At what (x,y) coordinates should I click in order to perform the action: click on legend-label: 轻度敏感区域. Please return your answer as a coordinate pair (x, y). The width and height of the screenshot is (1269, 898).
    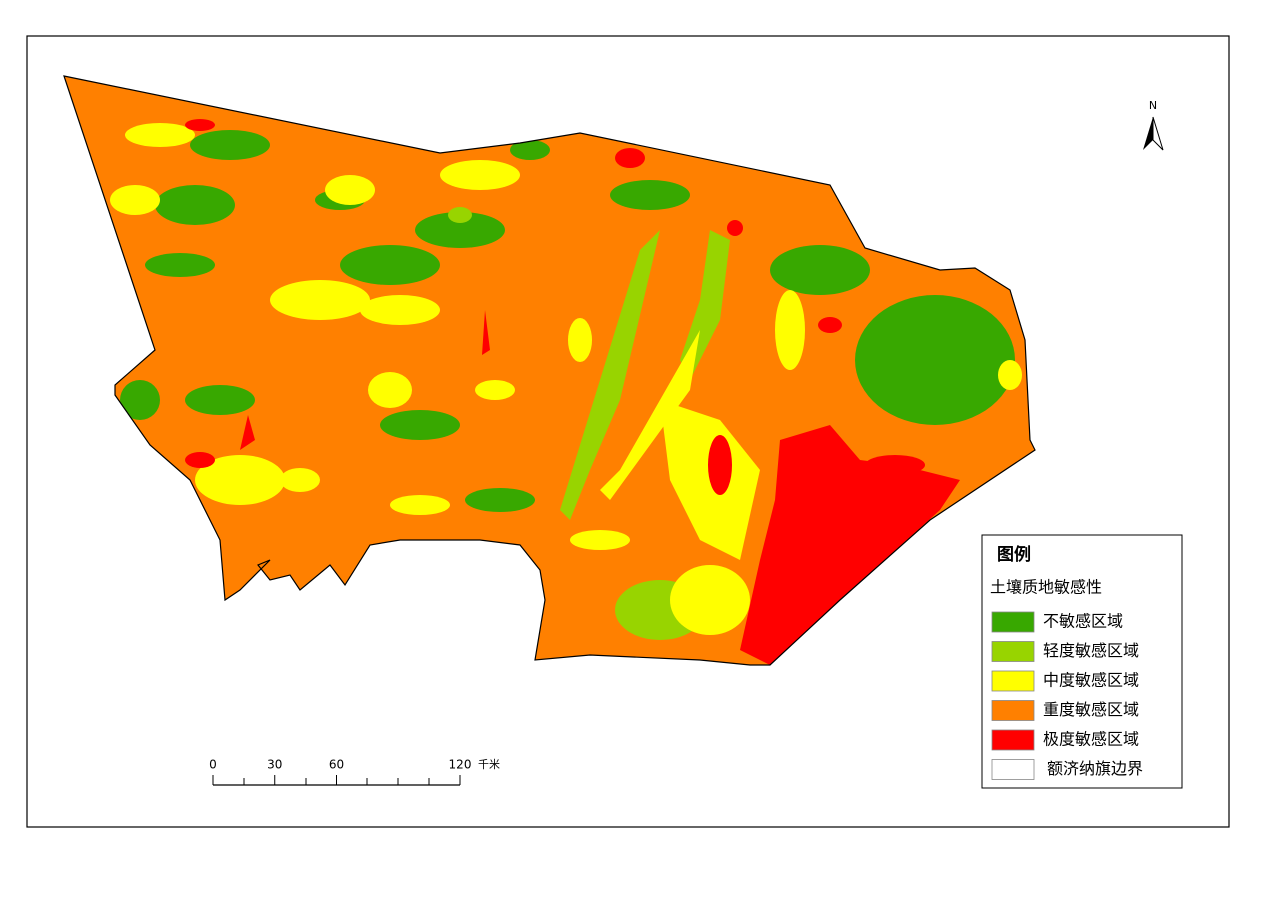
    Looking at the image, I should click on (1091, 650).